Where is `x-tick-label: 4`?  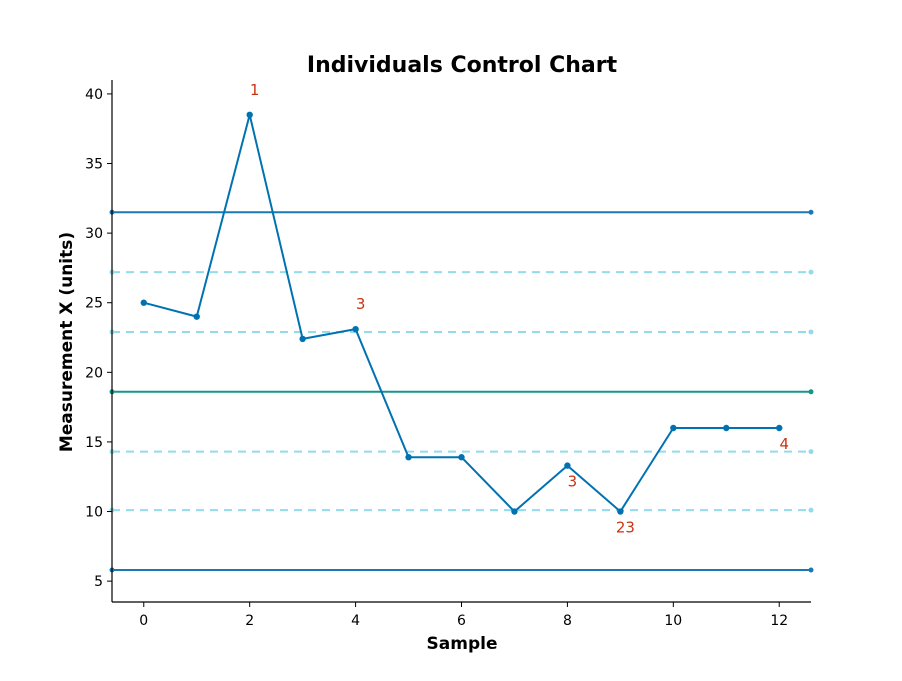 x-tick-label: 4 is located at coordinates (355, 621).